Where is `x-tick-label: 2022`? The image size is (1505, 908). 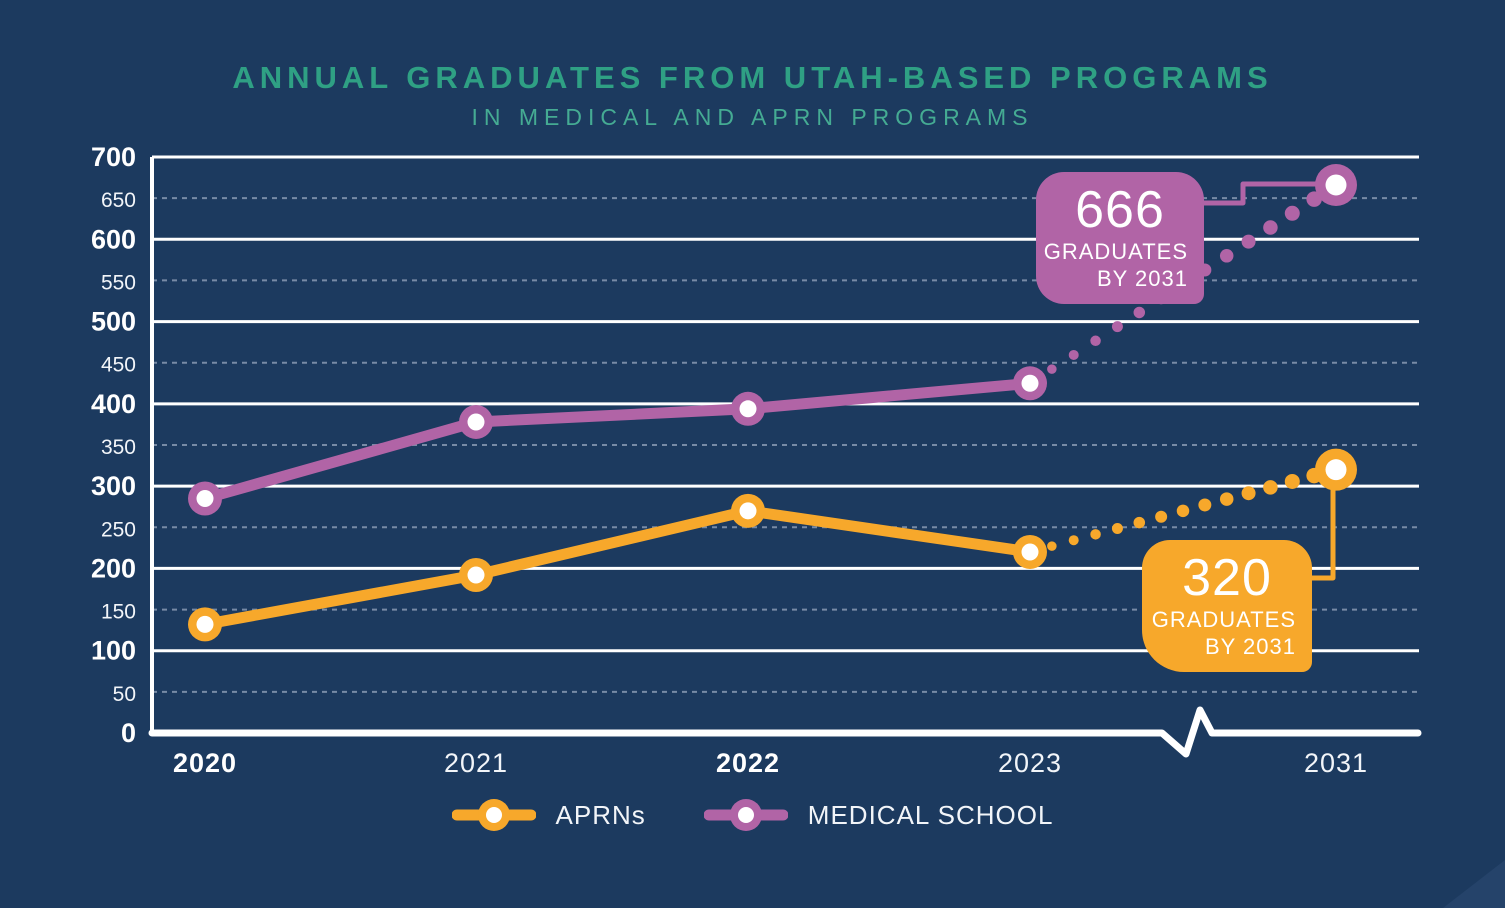
x-tick-label: 2022 is located at coordinates (748, 763).